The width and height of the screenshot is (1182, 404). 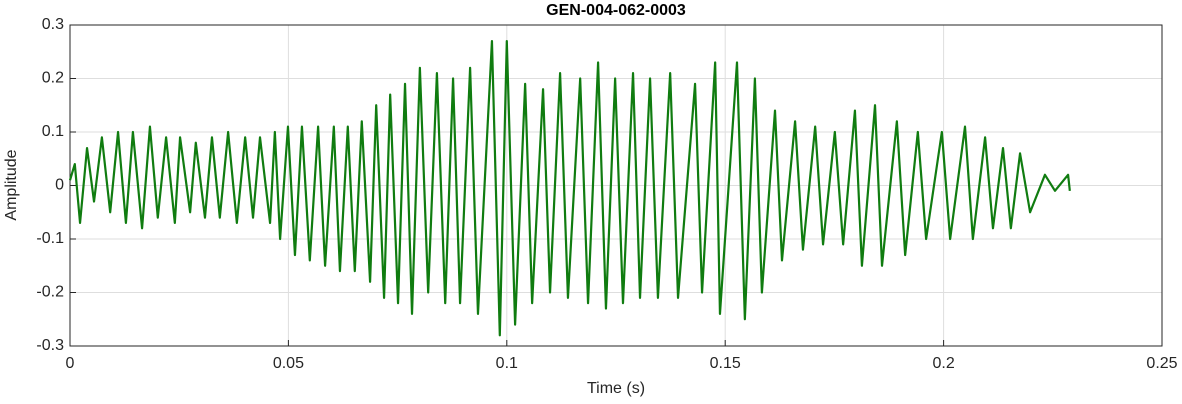 What do you see at coordinates (70, 363) in the screenshot?
I see `x-tick-label: 0` at bounding box center [70, 363].